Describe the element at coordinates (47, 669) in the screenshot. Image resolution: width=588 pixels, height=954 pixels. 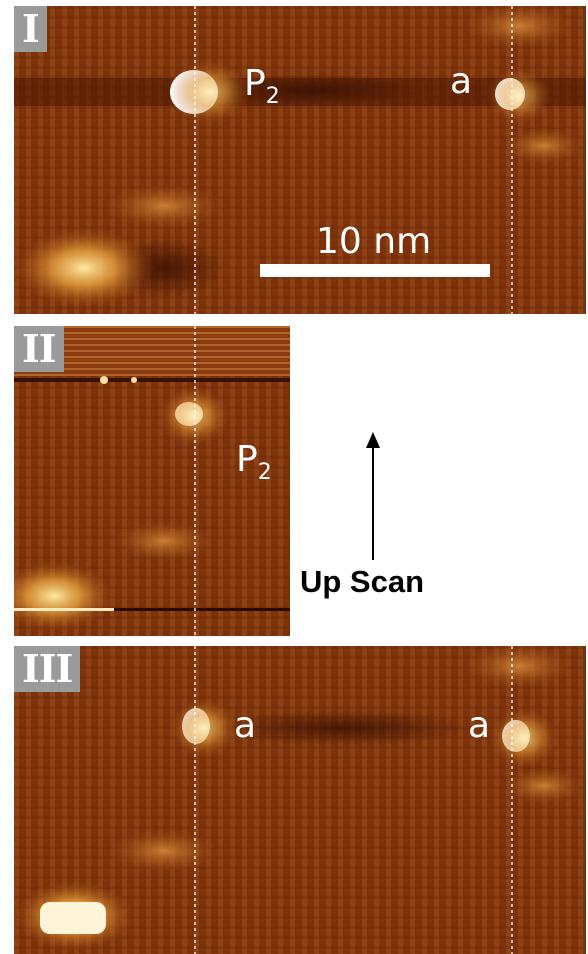
I see `panel-label-3: III` at that location.